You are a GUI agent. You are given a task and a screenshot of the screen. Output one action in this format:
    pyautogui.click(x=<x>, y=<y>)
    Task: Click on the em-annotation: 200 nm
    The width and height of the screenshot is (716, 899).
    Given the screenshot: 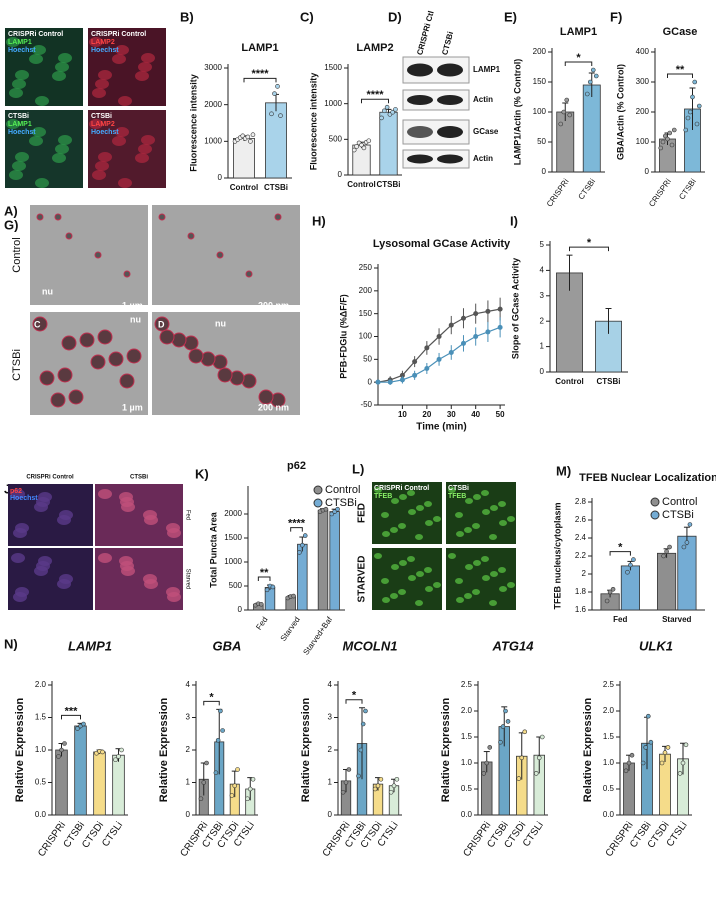 What is the action you would take?
    pyautogui.click(x=273, y=305)
    